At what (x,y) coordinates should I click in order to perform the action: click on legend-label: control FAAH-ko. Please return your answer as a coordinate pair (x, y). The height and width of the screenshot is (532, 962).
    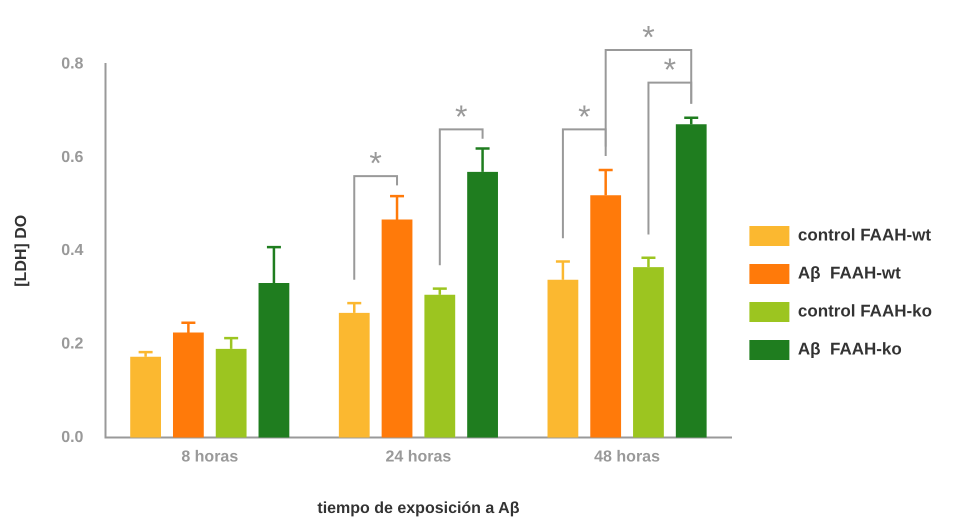
    Looking at the image, I should click on (865, 311).